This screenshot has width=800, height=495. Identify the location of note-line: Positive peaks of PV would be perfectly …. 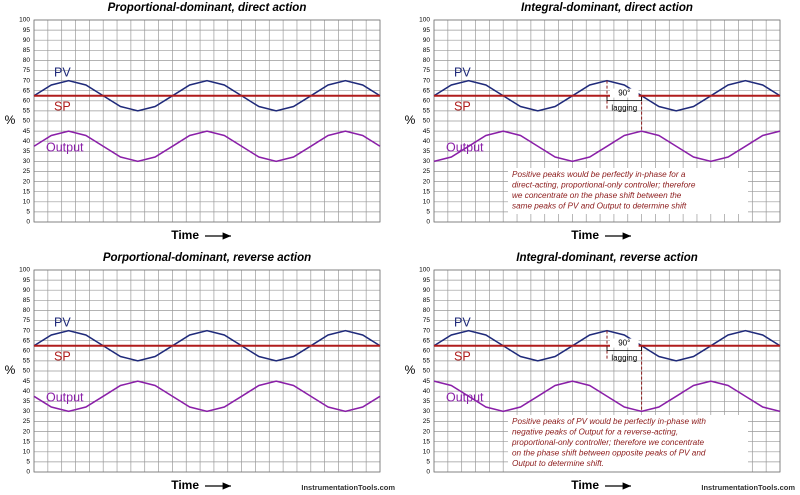
(609, 421).